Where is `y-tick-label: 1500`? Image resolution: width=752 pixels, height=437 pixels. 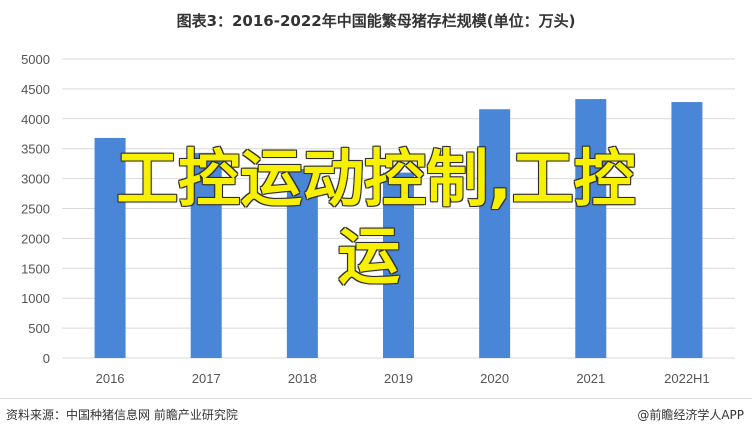 y-tick-label: 1500 is located at coordinates (35, 268).